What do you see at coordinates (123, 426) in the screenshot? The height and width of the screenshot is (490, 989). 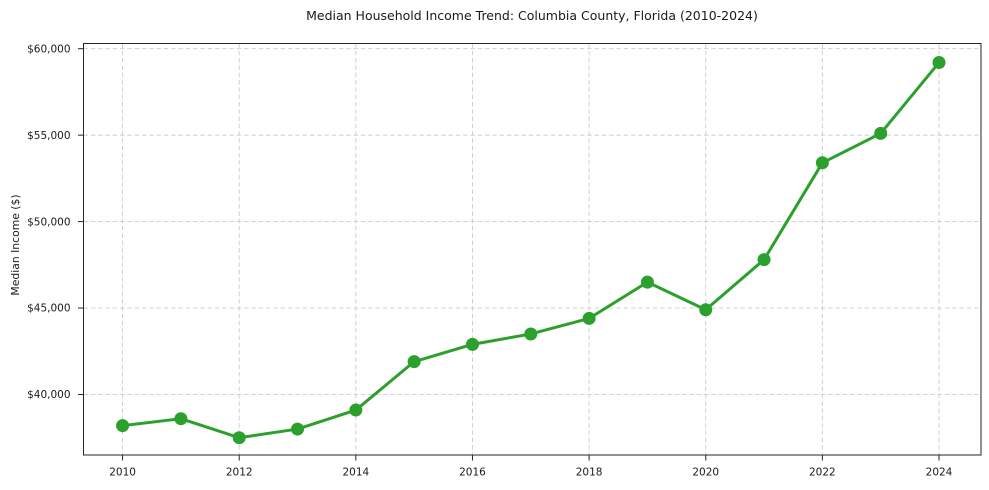 I see `data-point-2010` at bounding box center [123, 426].